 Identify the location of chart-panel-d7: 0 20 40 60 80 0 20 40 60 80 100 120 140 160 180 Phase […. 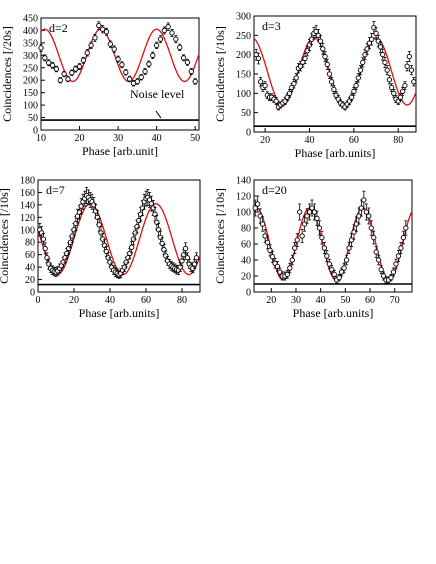
(109, 247).